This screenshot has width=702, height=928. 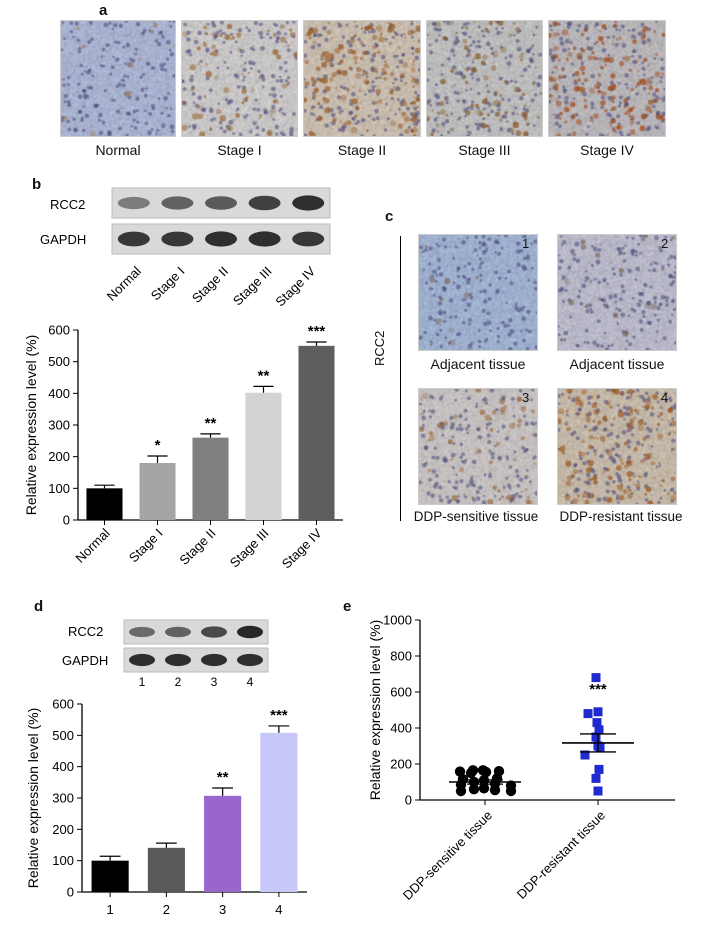 I want to click on lane-label-1: 1, so click(x=142, y=682).